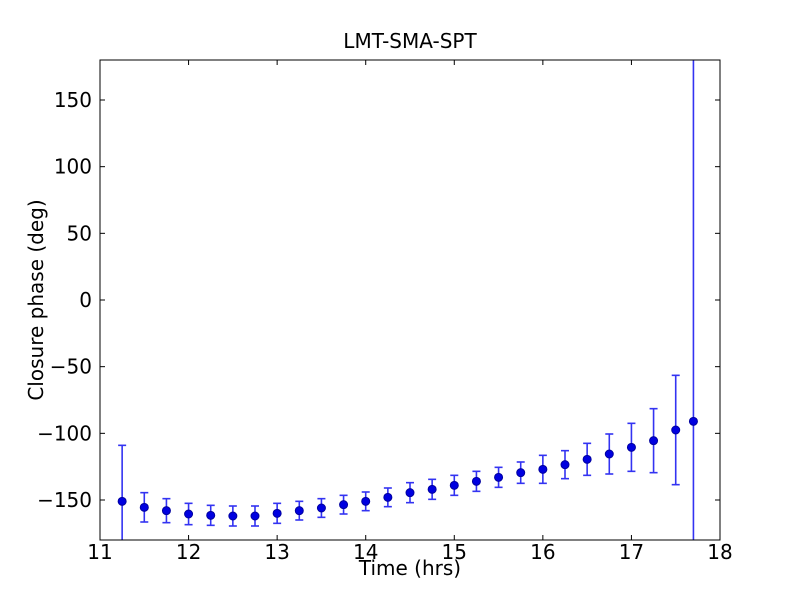 The height and width of the screenshot is (600, 800). What do you see at coordinates (99, 552) in the screenshot?
I see `x-tick-label: 11` at bounding box center [99, 552].